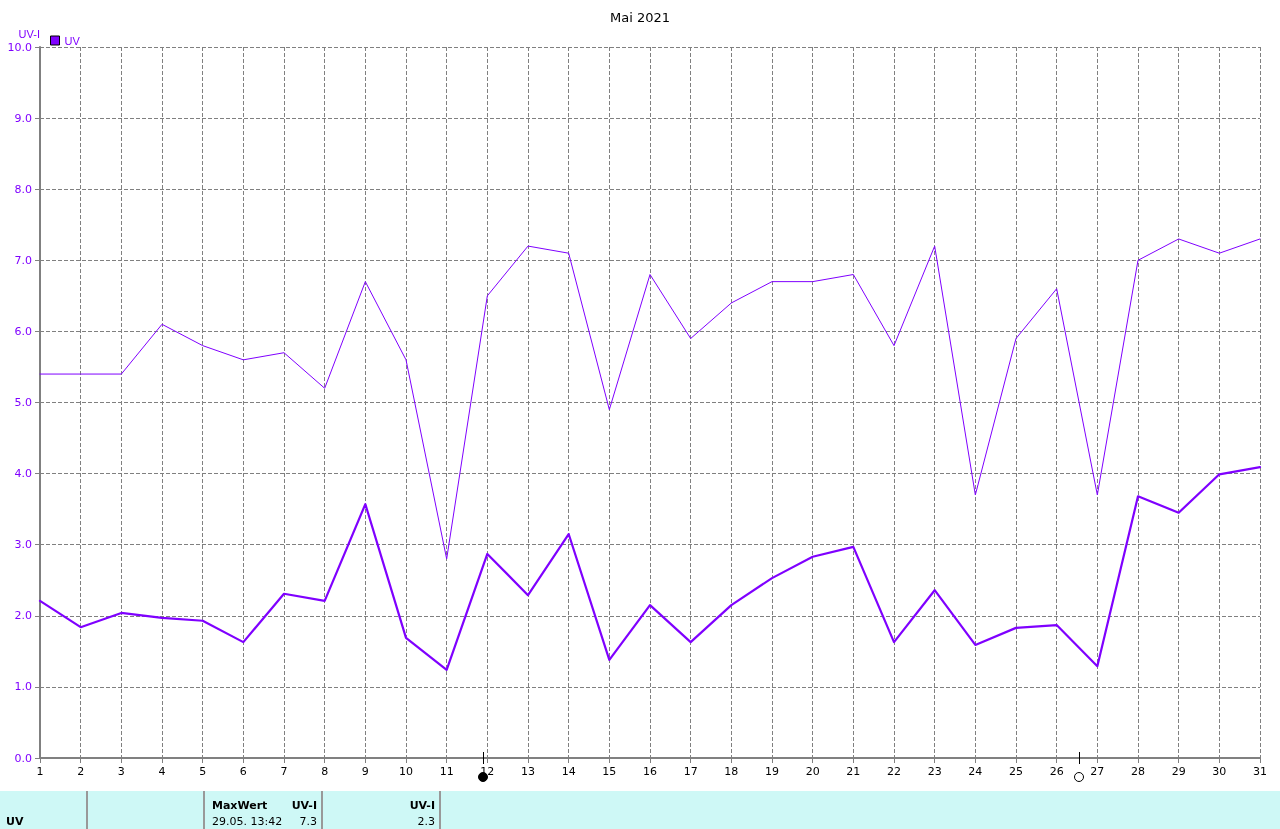 The image size is (1280, 829). I want to click on x-tick-label: 18, so click(731, 771).